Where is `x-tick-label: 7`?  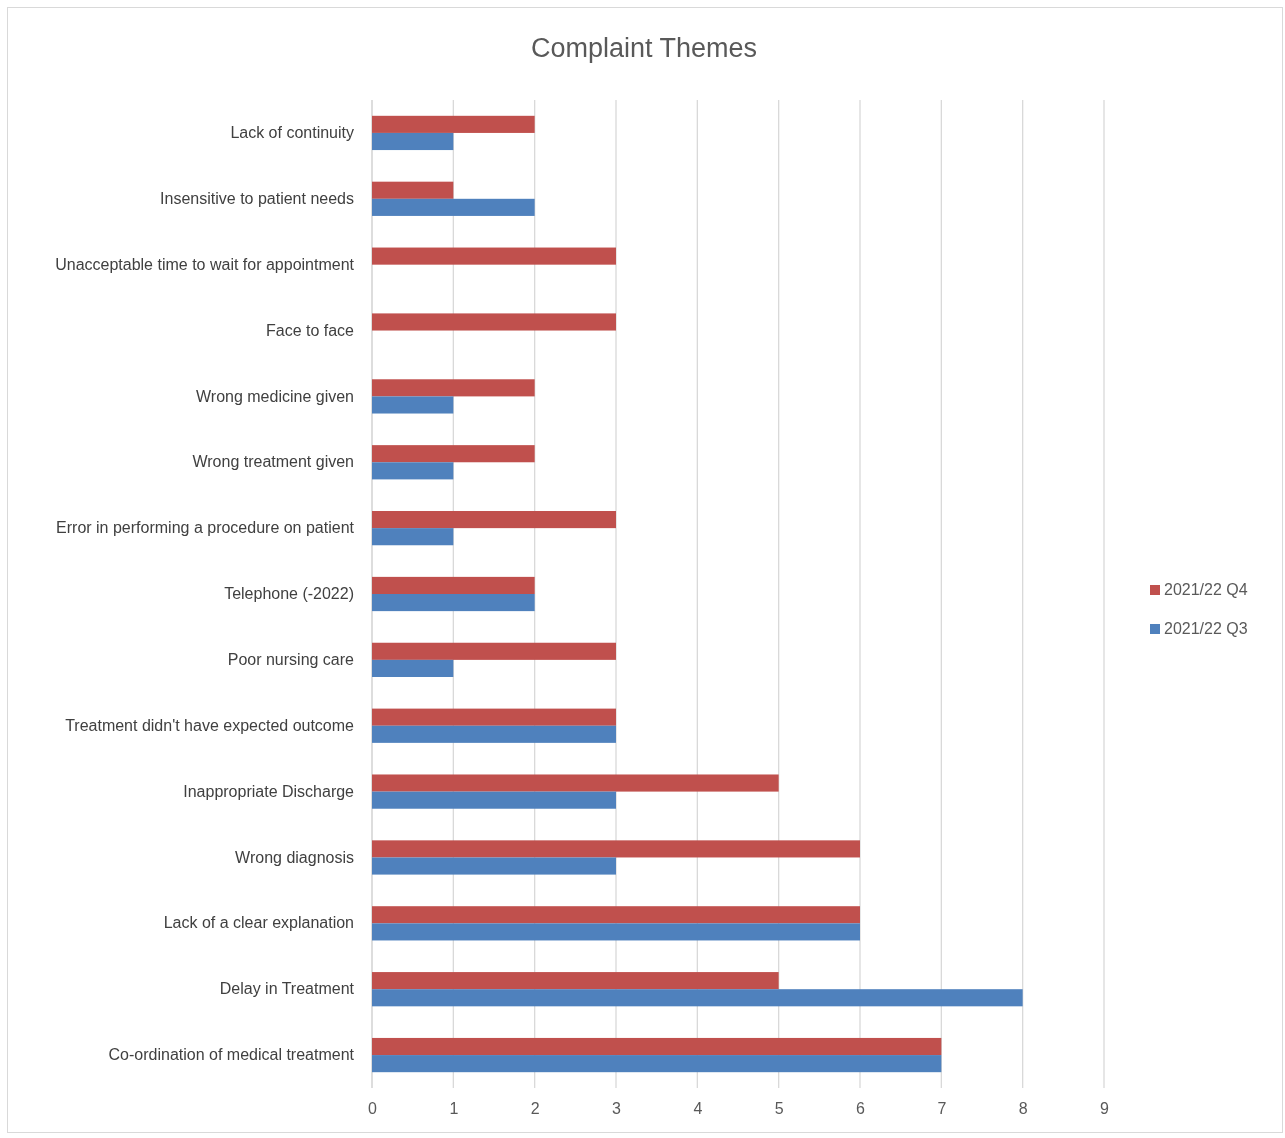
x-tick-label: 7 is located at coordinates (942, 1109).